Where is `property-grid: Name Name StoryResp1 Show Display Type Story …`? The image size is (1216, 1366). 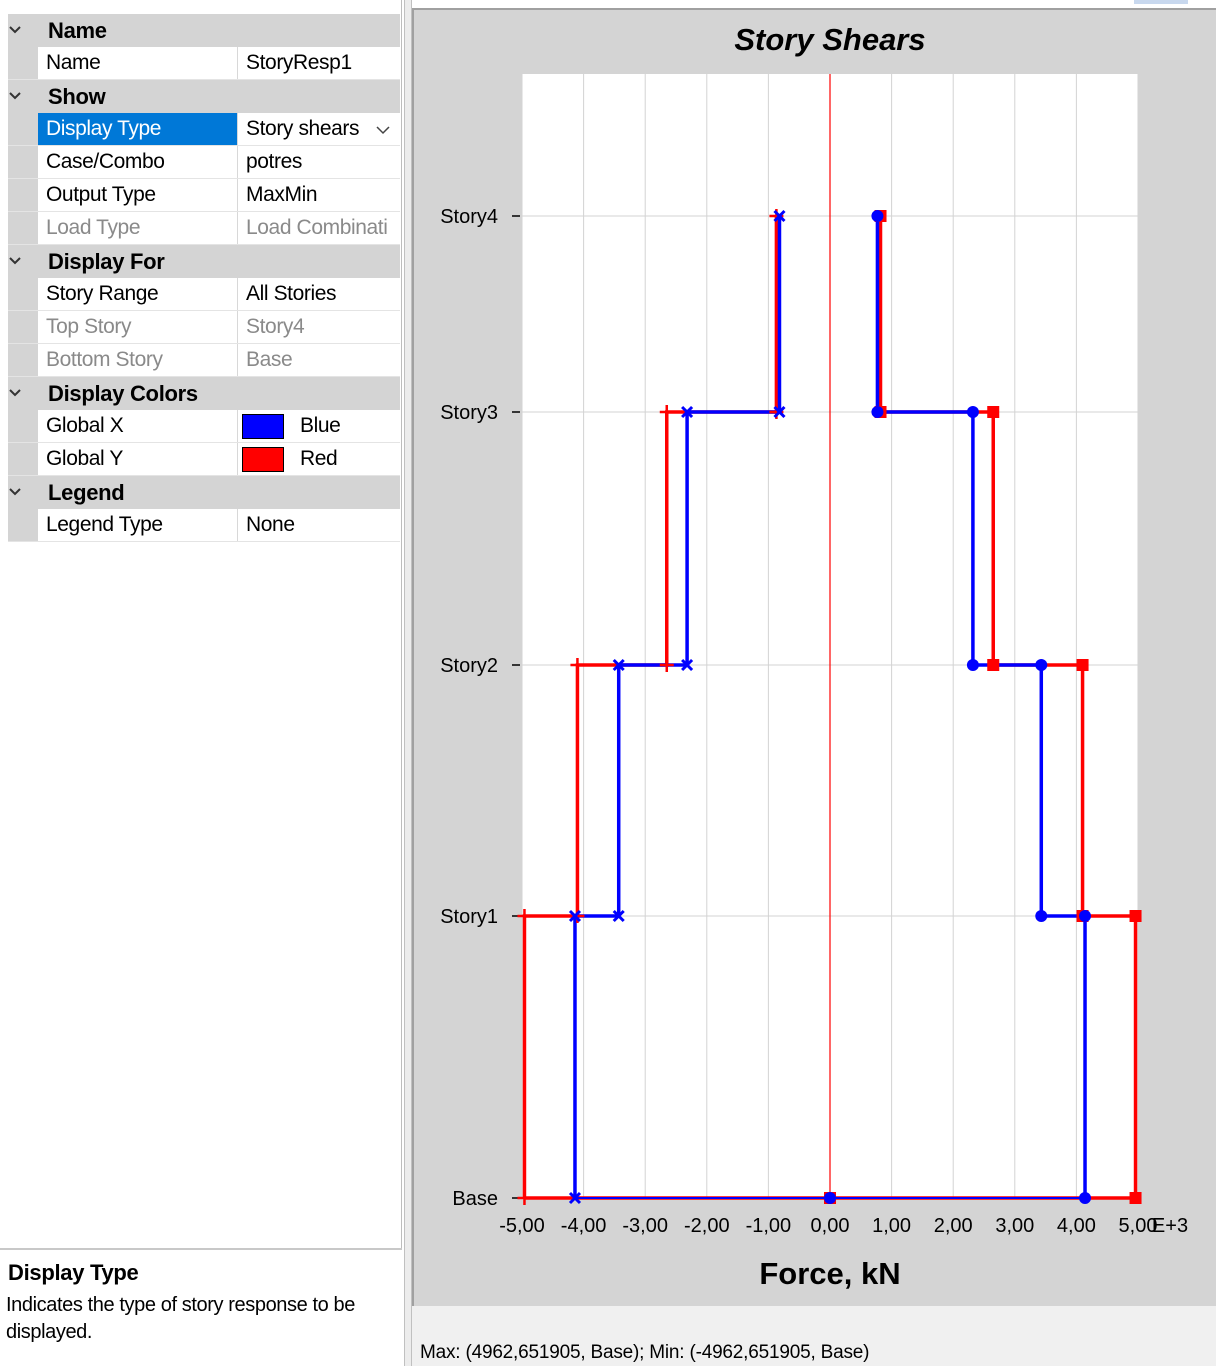 property-grid: Name Name StoryResp1 Show Display Type Story … is located at coordinates (204, 278).